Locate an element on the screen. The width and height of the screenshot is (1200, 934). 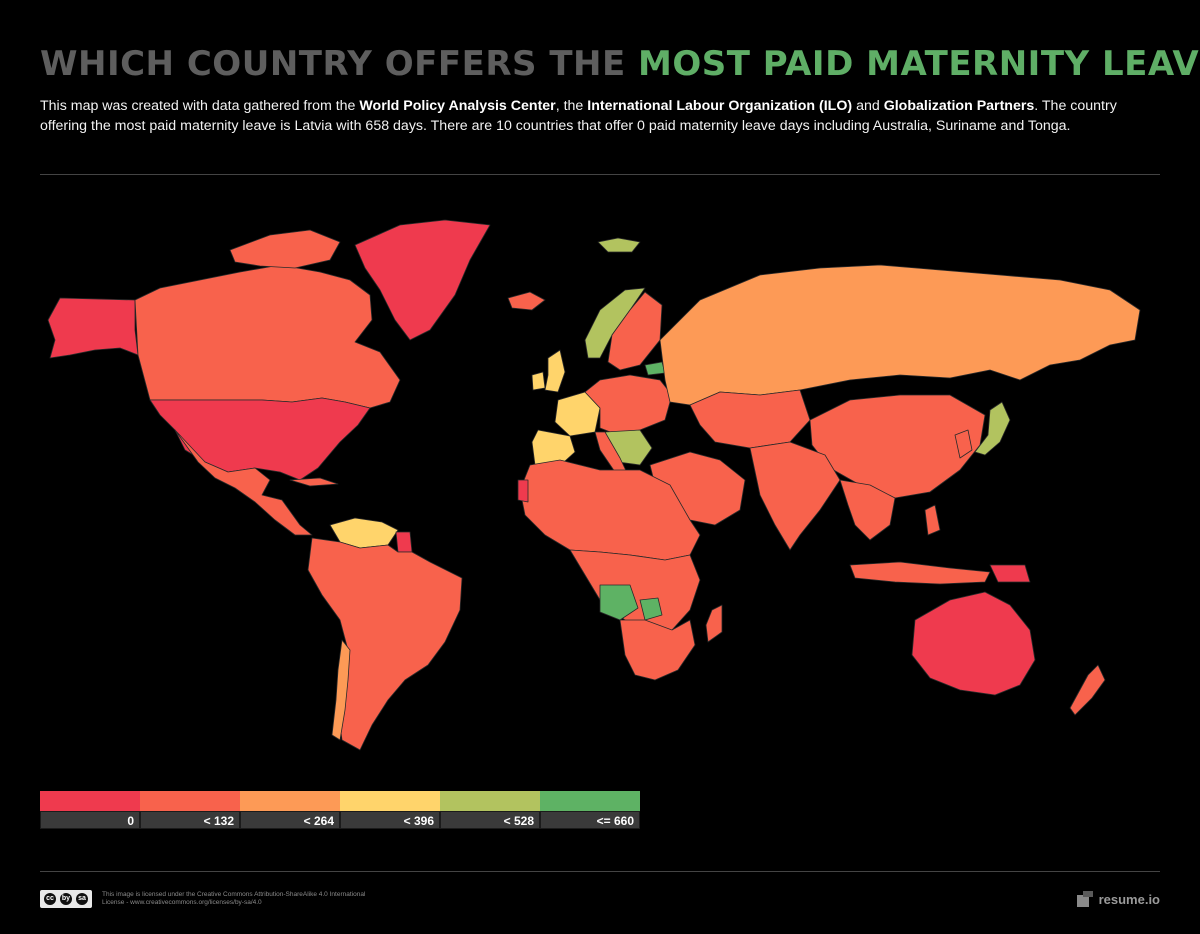
cc-by-icon: by is located at coordinates (66, 899).